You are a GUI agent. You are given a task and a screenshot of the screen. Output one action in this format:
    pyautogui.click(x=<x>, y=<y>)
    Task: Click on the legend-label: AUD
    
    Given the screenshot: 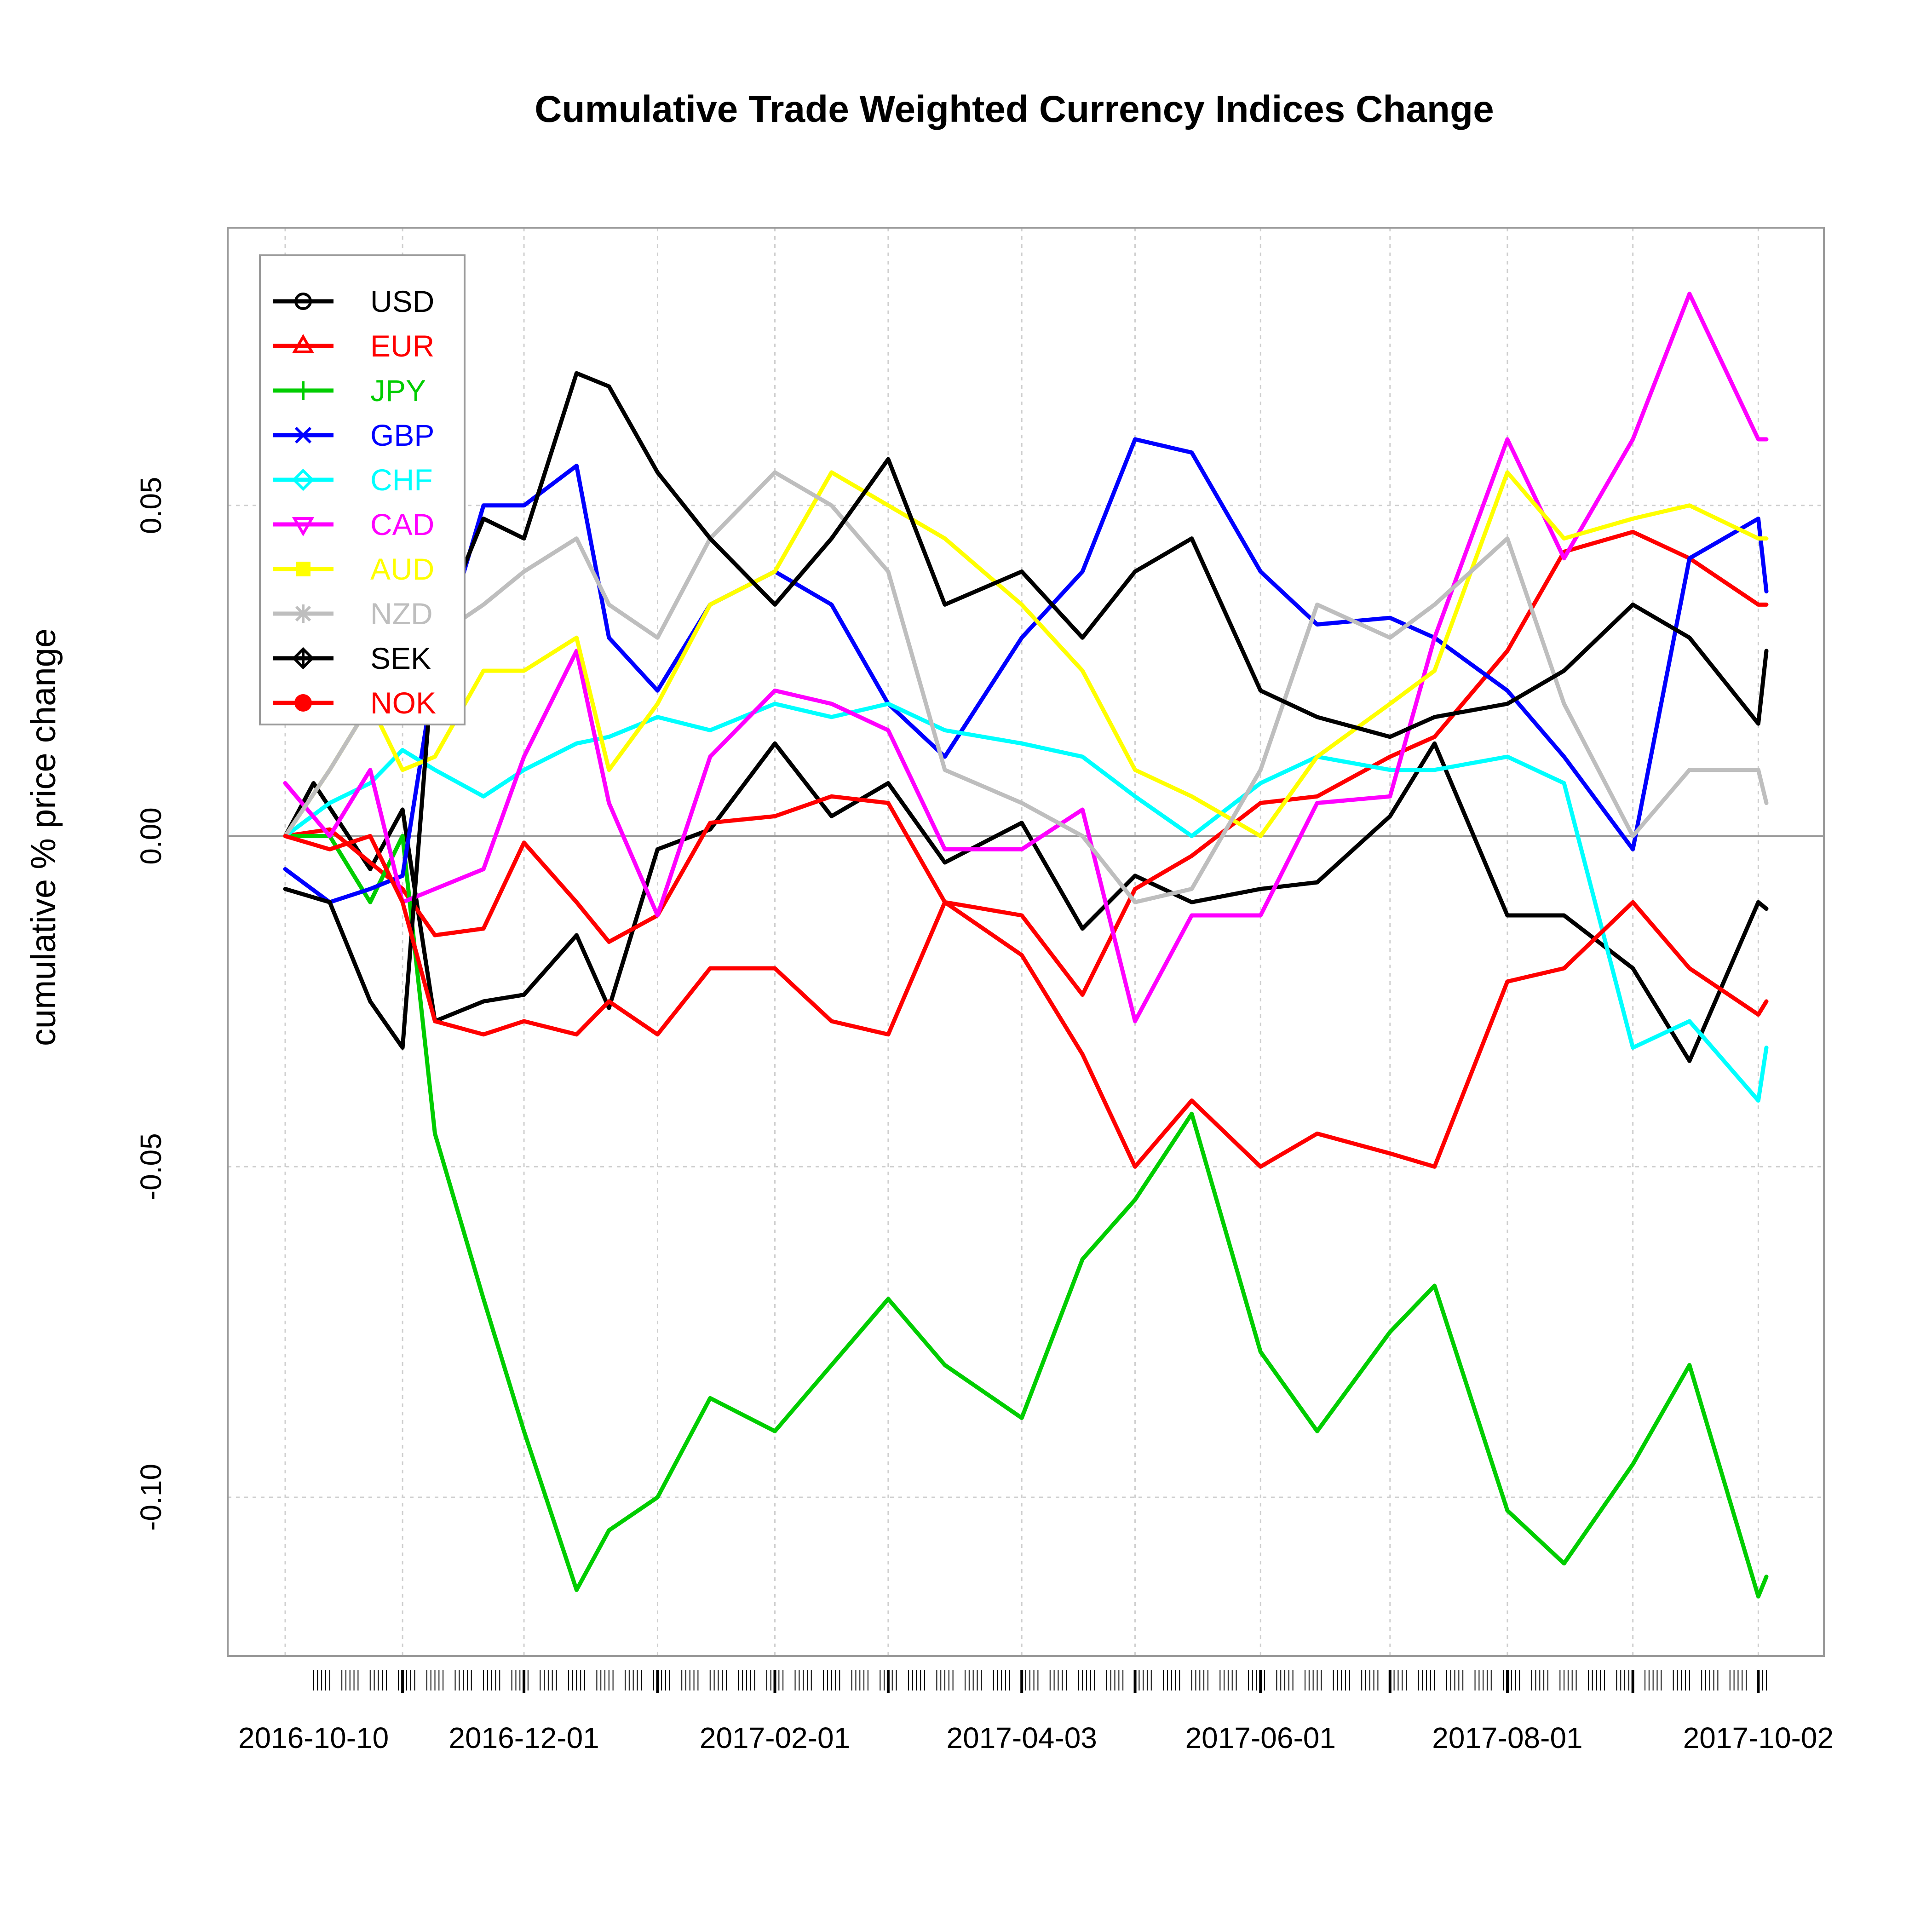 What is the action you would take?
    pyautogui.click(x=402, y=569)
    